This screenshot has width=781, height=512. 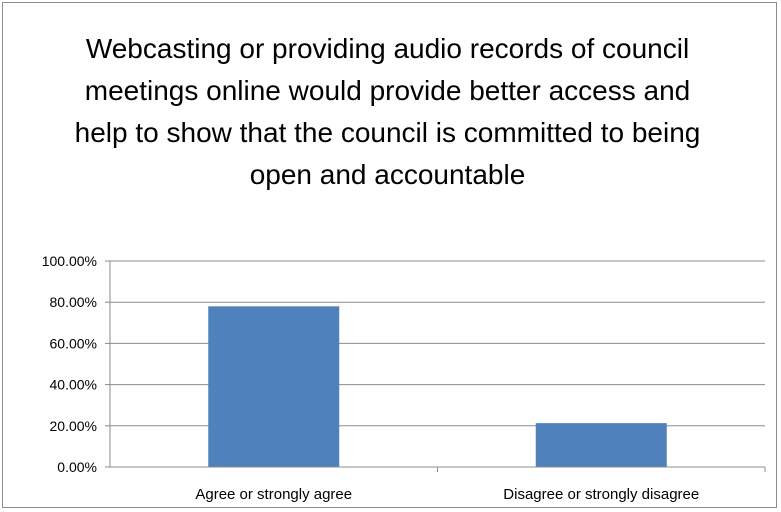 I want to click on y-tick-label: 0.00%, so click(x=77, y=467).